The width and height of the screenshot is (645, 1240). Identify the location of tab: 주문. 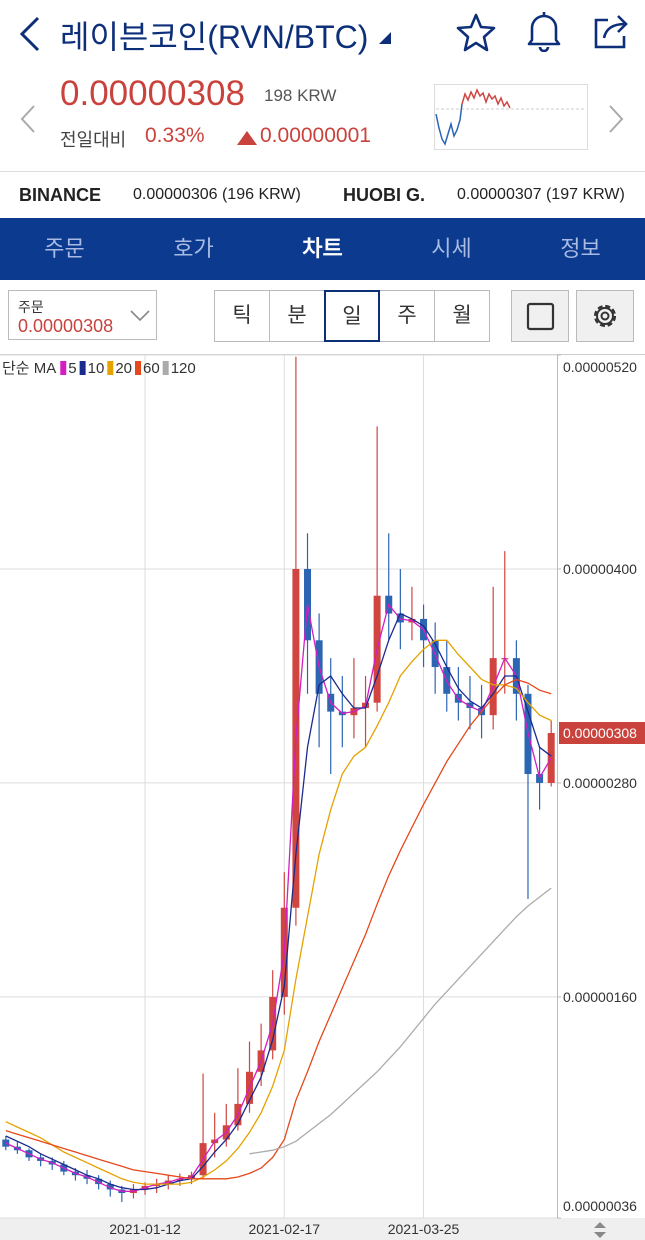
(64, 248).